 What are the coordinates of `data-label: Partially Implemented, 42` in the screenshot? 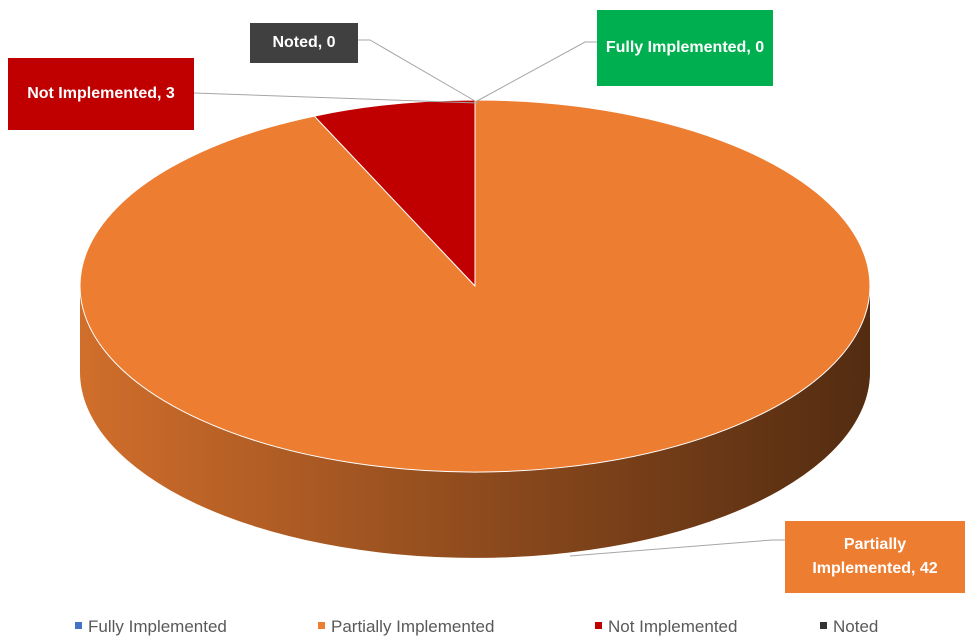 It's located at (875, 557).